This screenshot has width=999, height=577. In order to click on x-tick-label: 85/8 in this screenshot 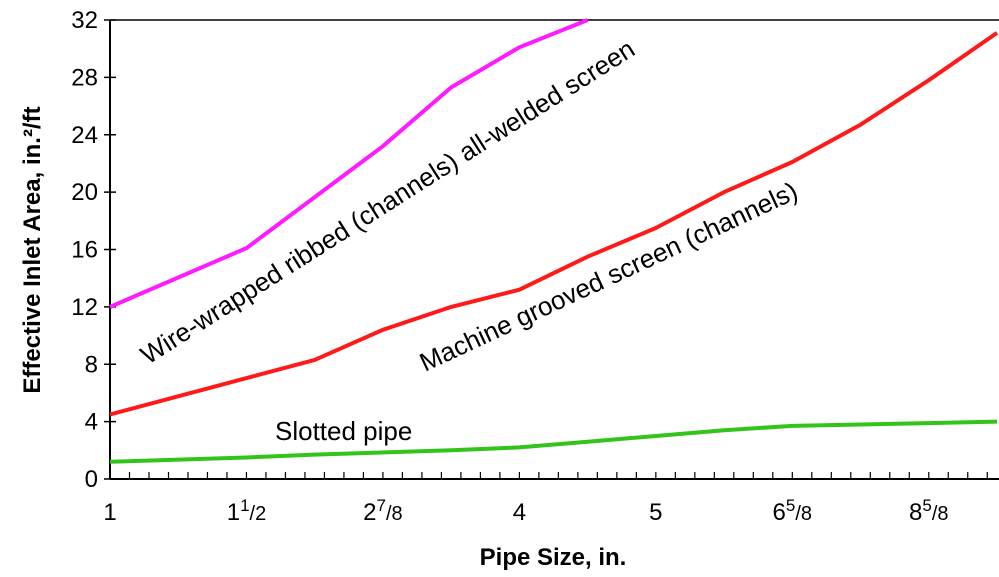, I will do `click(929, 511)`.